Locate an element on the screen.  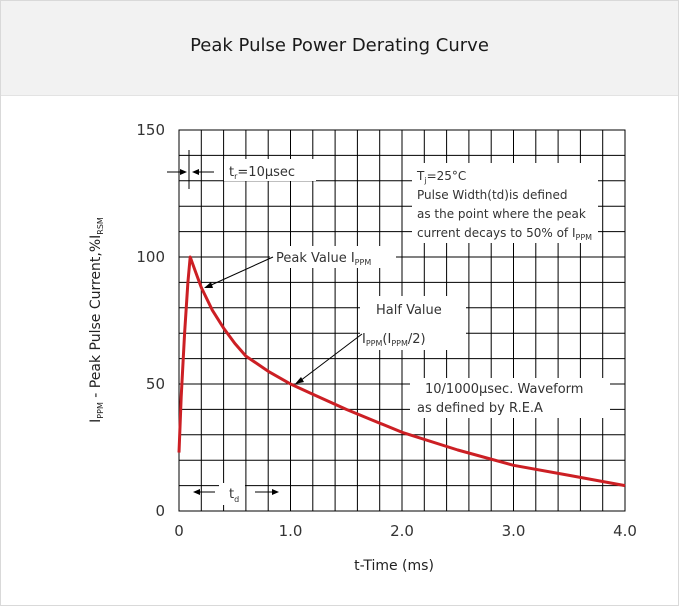
peak-label-bg is located at coordinates (333, 257).